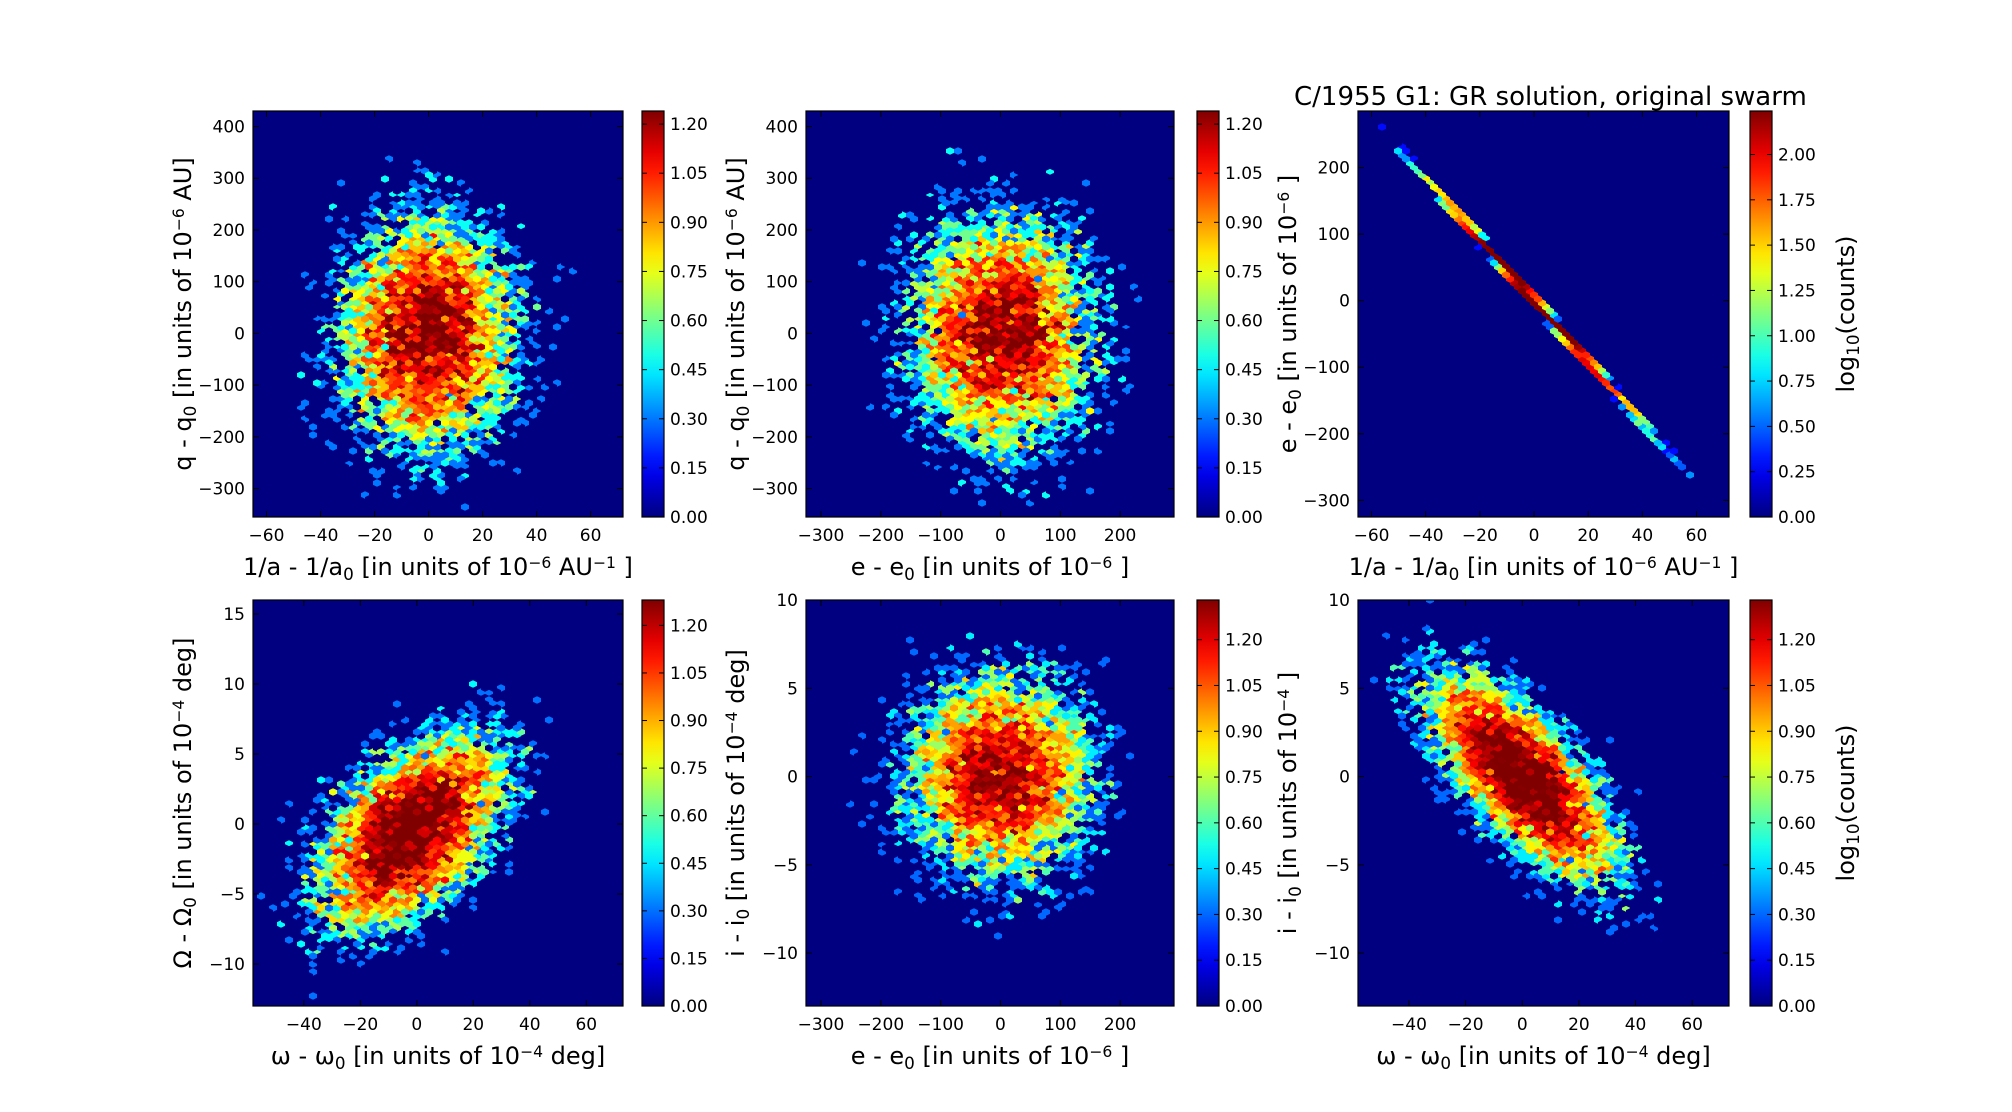 This screenshot has height=1112, width=2012. I want to click on colorbar-tick-label: 2.00, so click(1797, 156).